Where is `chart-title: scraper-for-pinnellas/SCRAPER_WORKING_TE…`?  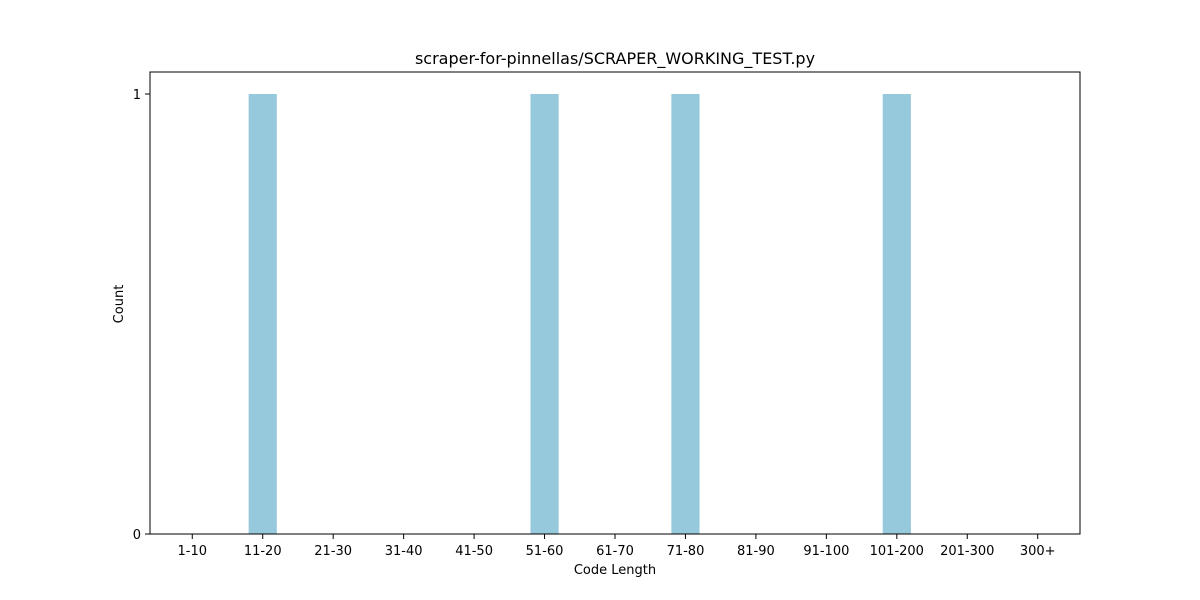 chart-title: scraper-for-pinnellas/SCRAPER_WORKING_TE… is located at coordinates (615, 59).